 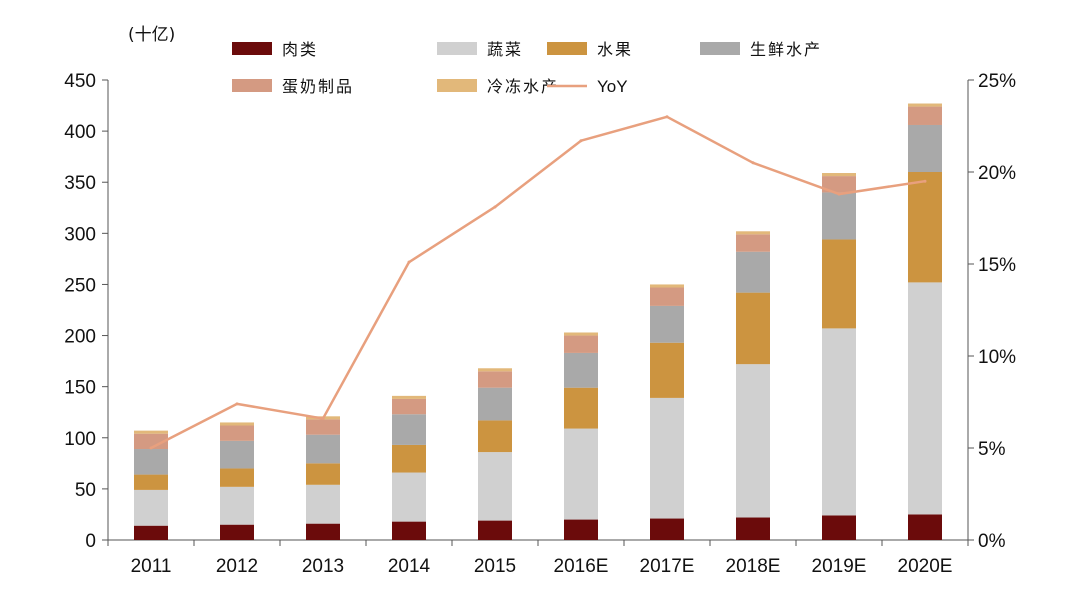 What do you see at coordinates (300, 49) in the screenshot?
I see `legend-label: 肉类` at bounding box center [300, 49].